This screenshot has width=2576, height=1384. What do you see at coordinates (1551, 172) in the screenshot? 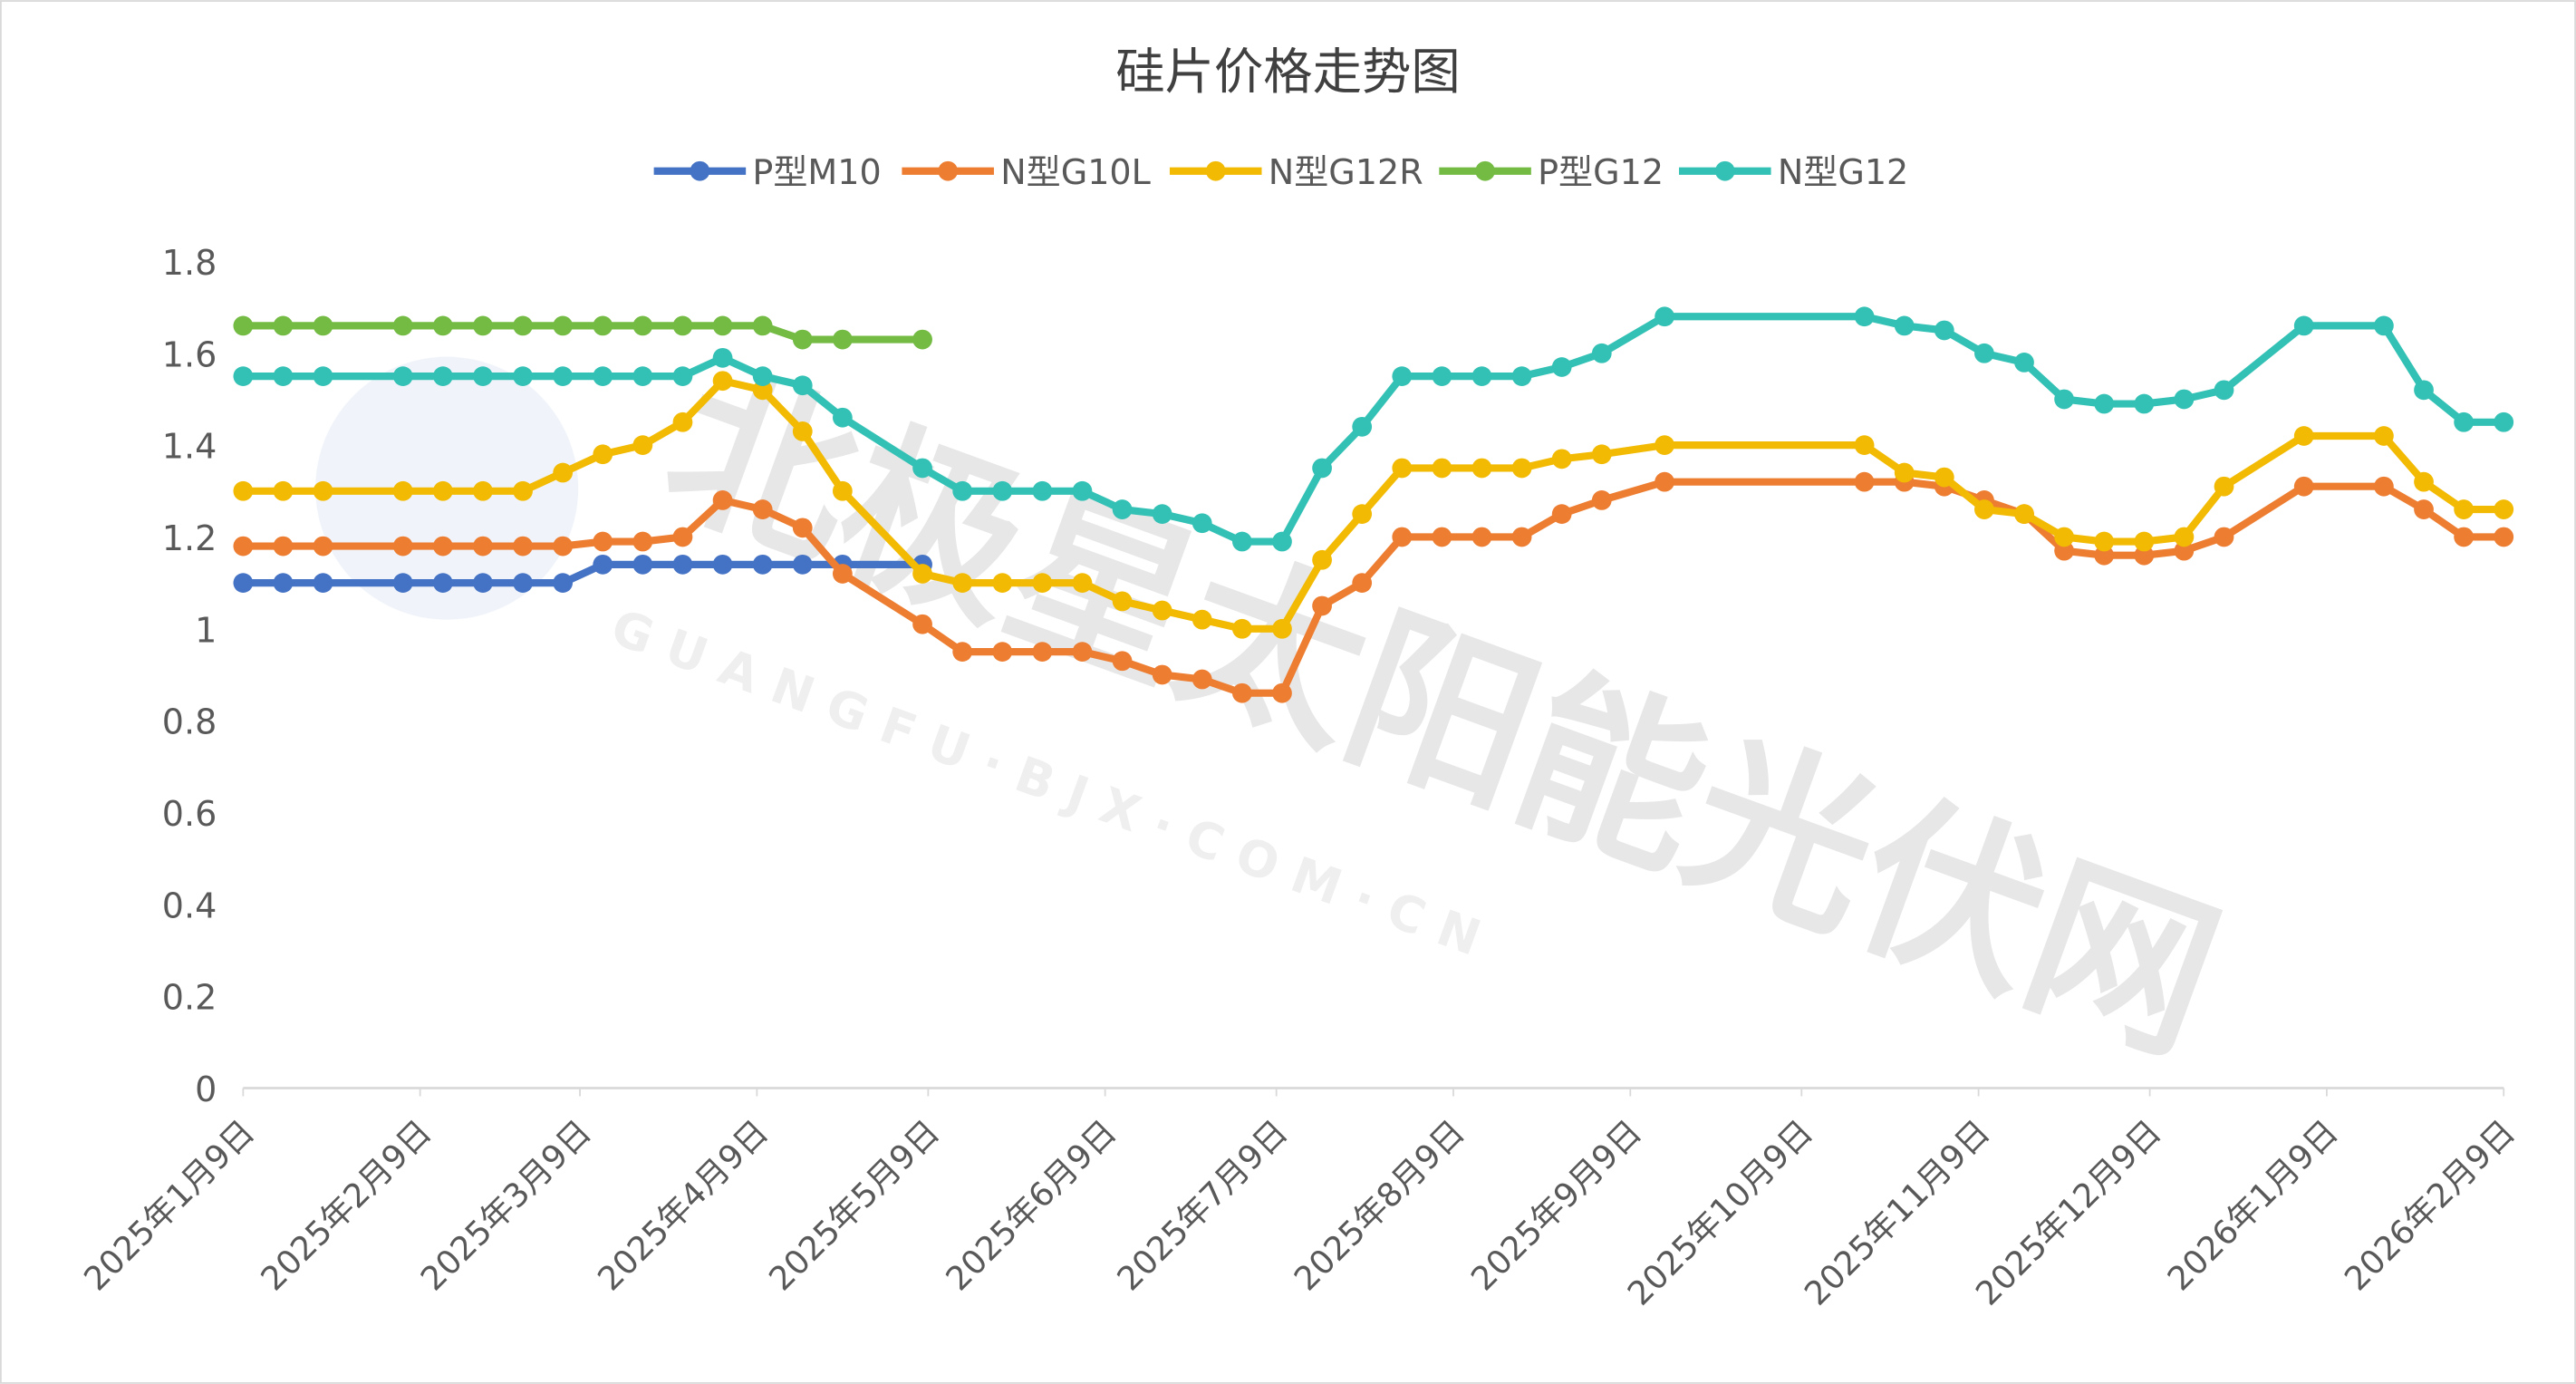
I see `legend-item: P型G12` at bounding box center [1551, 172].